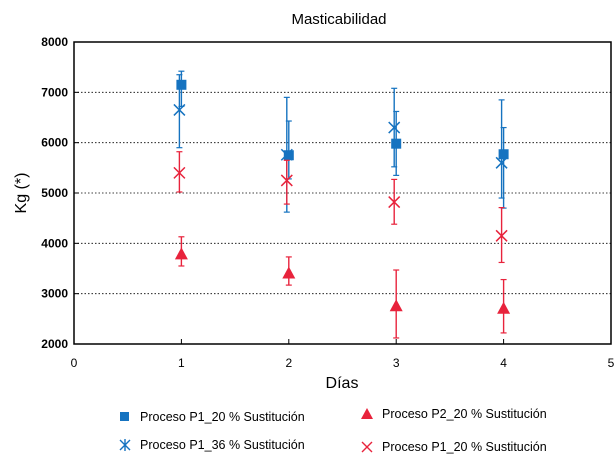 The height and width of the screenshot is (462, 616). Describe the element at coordinates (342, 383) in the screenshot. I see `x-axis-label: Días` at that location.